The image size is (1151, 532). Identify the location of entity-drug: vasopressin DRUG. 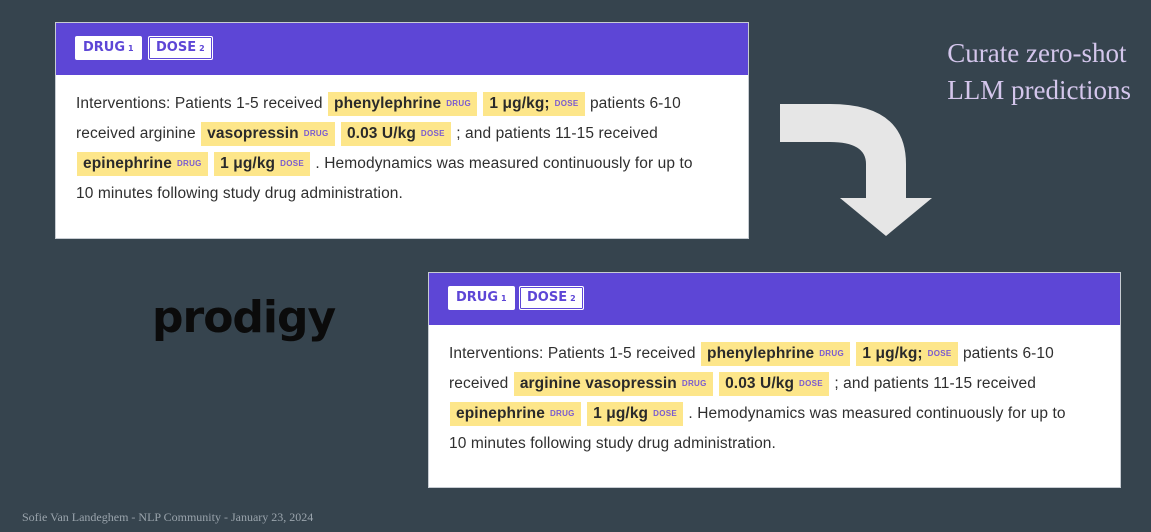
(268, 133).